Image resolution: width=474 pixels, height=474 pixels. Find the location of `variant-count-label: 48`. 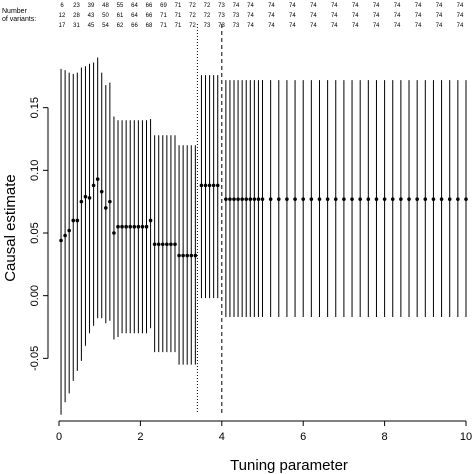

variant-count-label: 48 is located at coordinates (105, 6).